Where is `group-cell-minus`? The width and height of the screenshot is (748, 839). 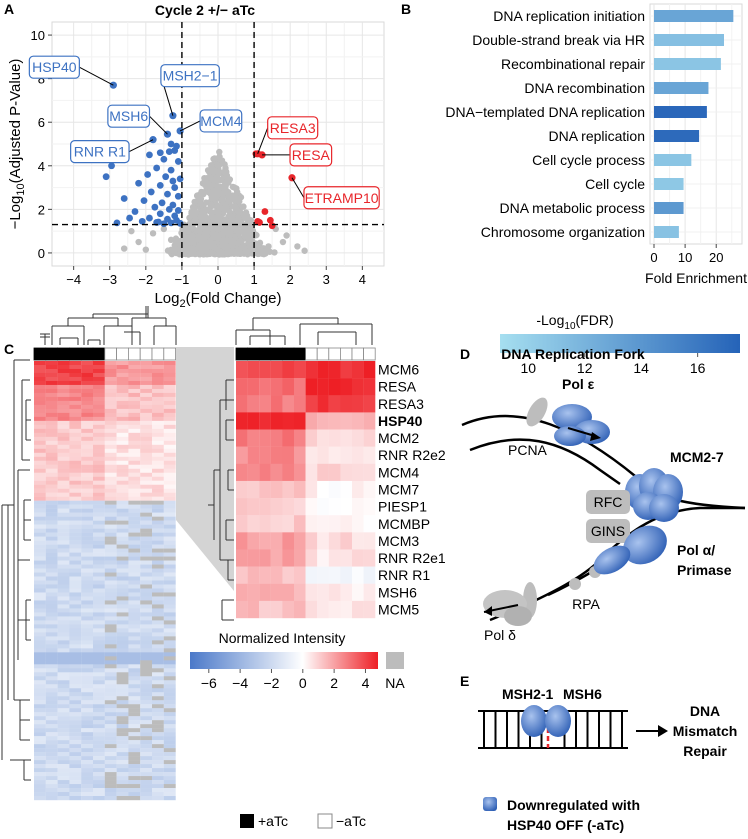 group-cell-minus is located at coordinates (358, 354).